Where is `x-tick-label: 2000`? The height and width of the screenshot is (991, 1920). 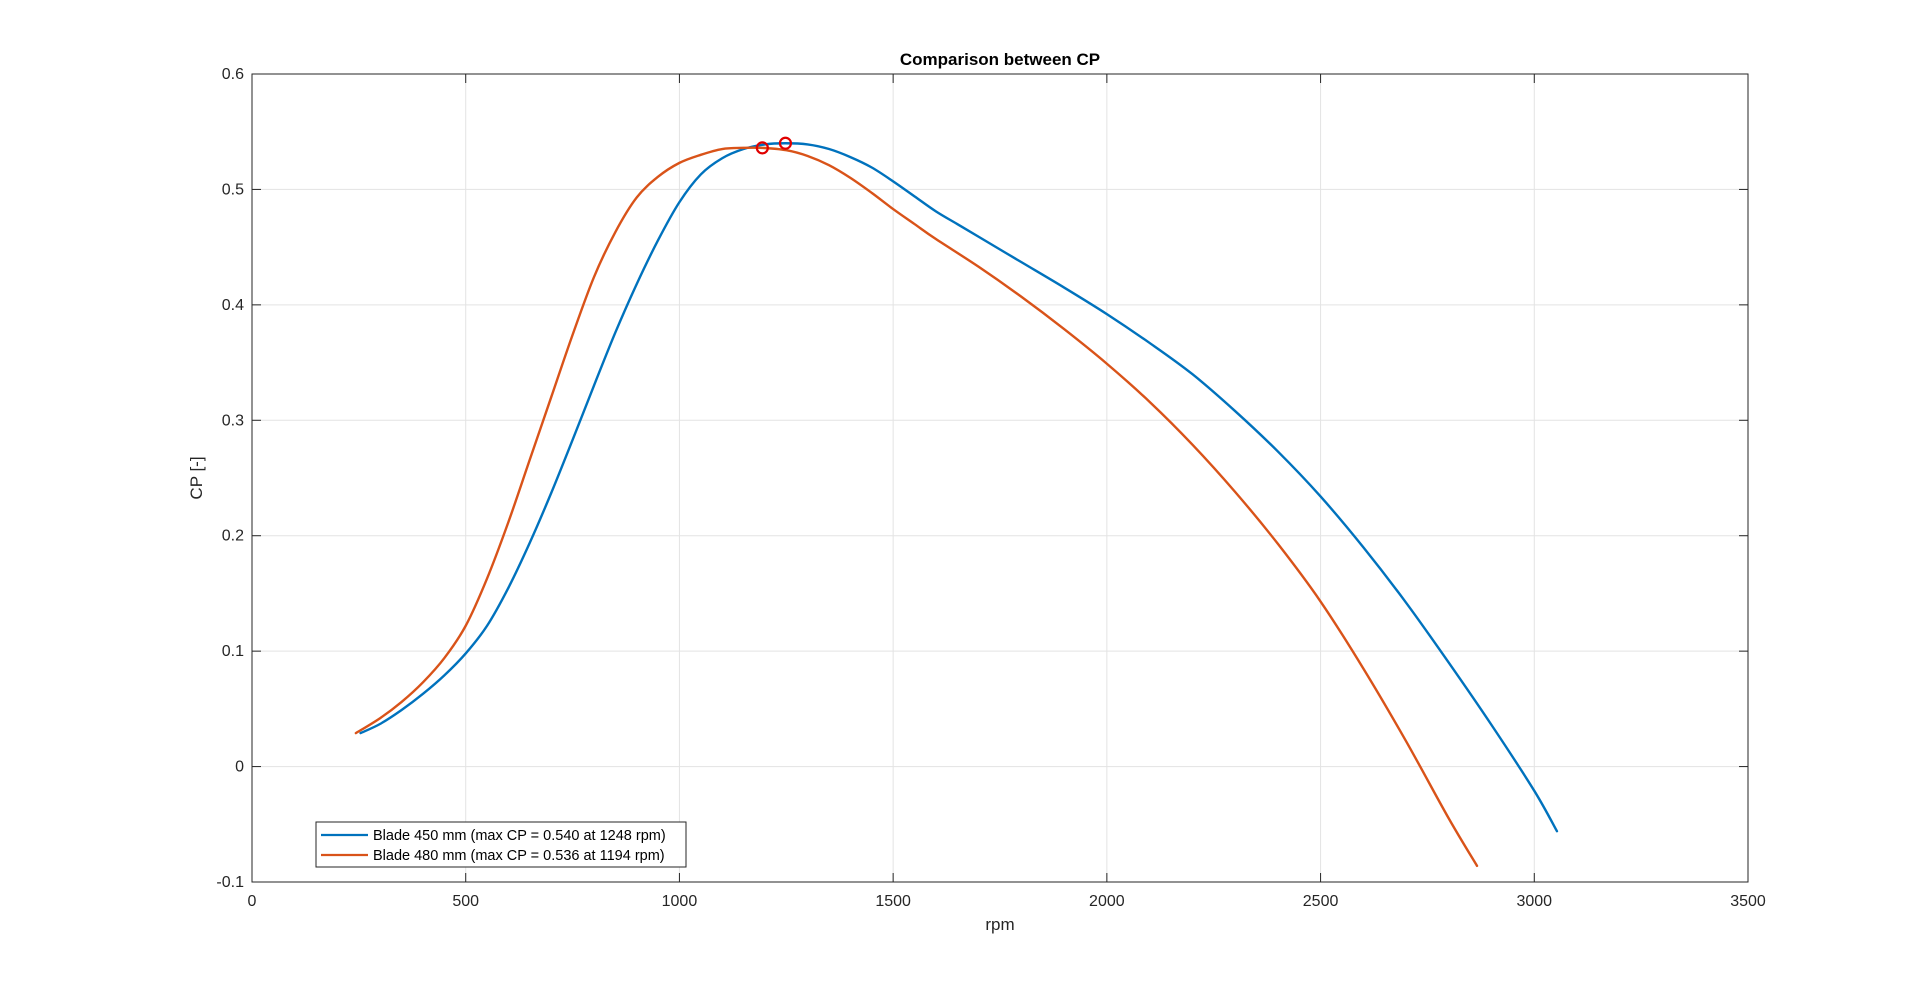
x-tick-label: 2000 is located at coordinates (1107, 901).